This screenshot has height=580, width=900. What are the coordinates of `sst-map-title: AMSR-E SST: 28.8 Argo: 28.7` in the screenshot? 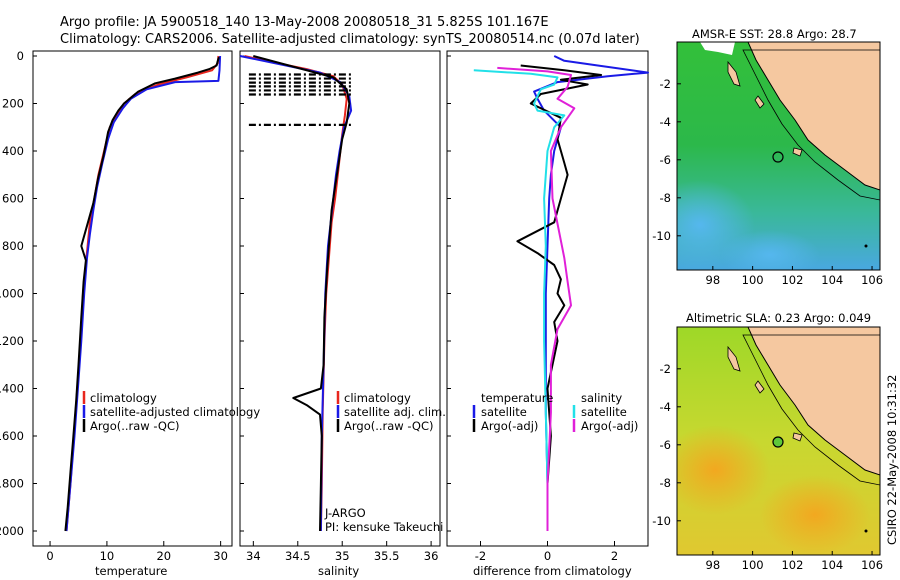 It's located at (774, 34).